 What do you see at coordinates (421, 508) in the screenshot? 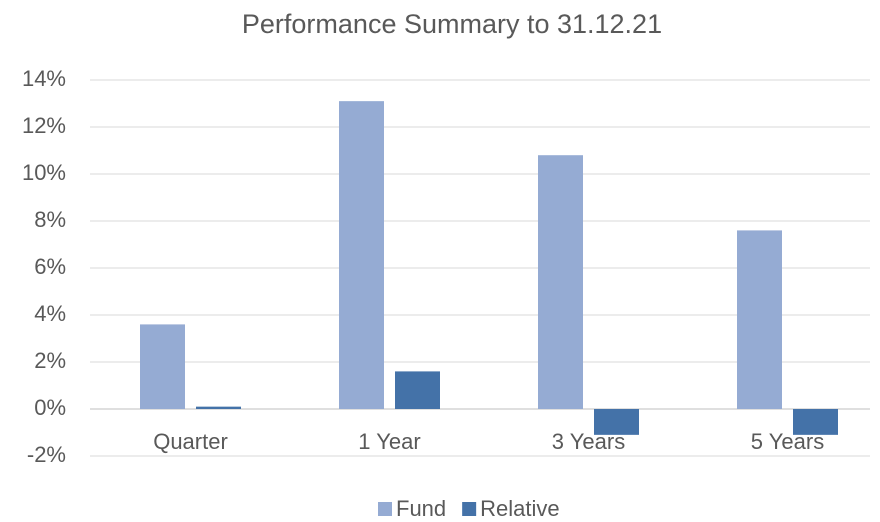
I see `legend-label: Fund` at bounding box center [421, 508].